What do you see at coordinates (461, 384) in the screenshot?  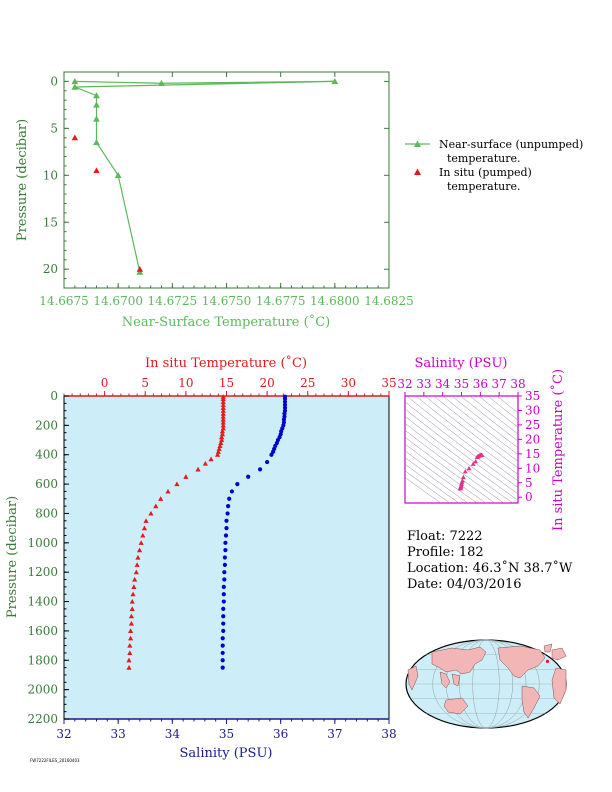 I see `ts-x-tick-label: 35` at bounding box center [461, 384].